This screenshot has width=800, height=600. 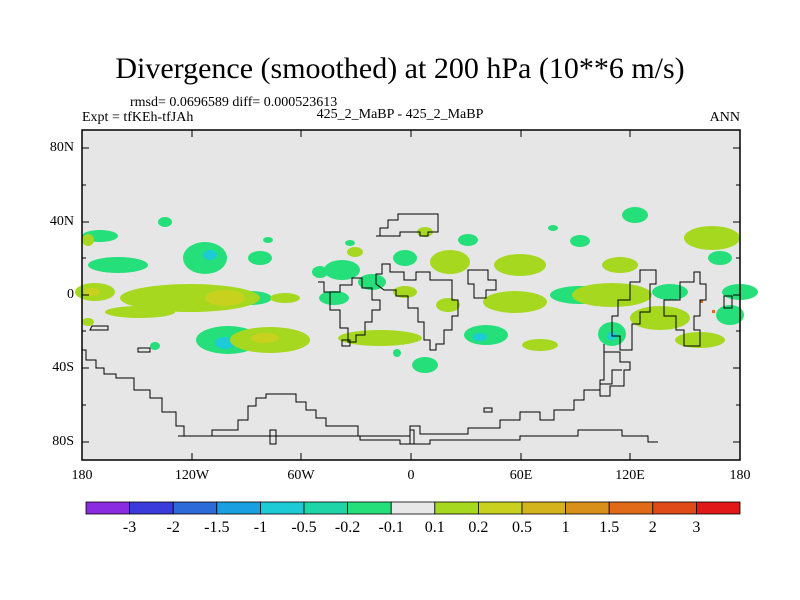 What do you see at coordinates (63, 441) in the screenshot?
I see `y-tick-label-80s: 80S` at bounding box center [63, 441].